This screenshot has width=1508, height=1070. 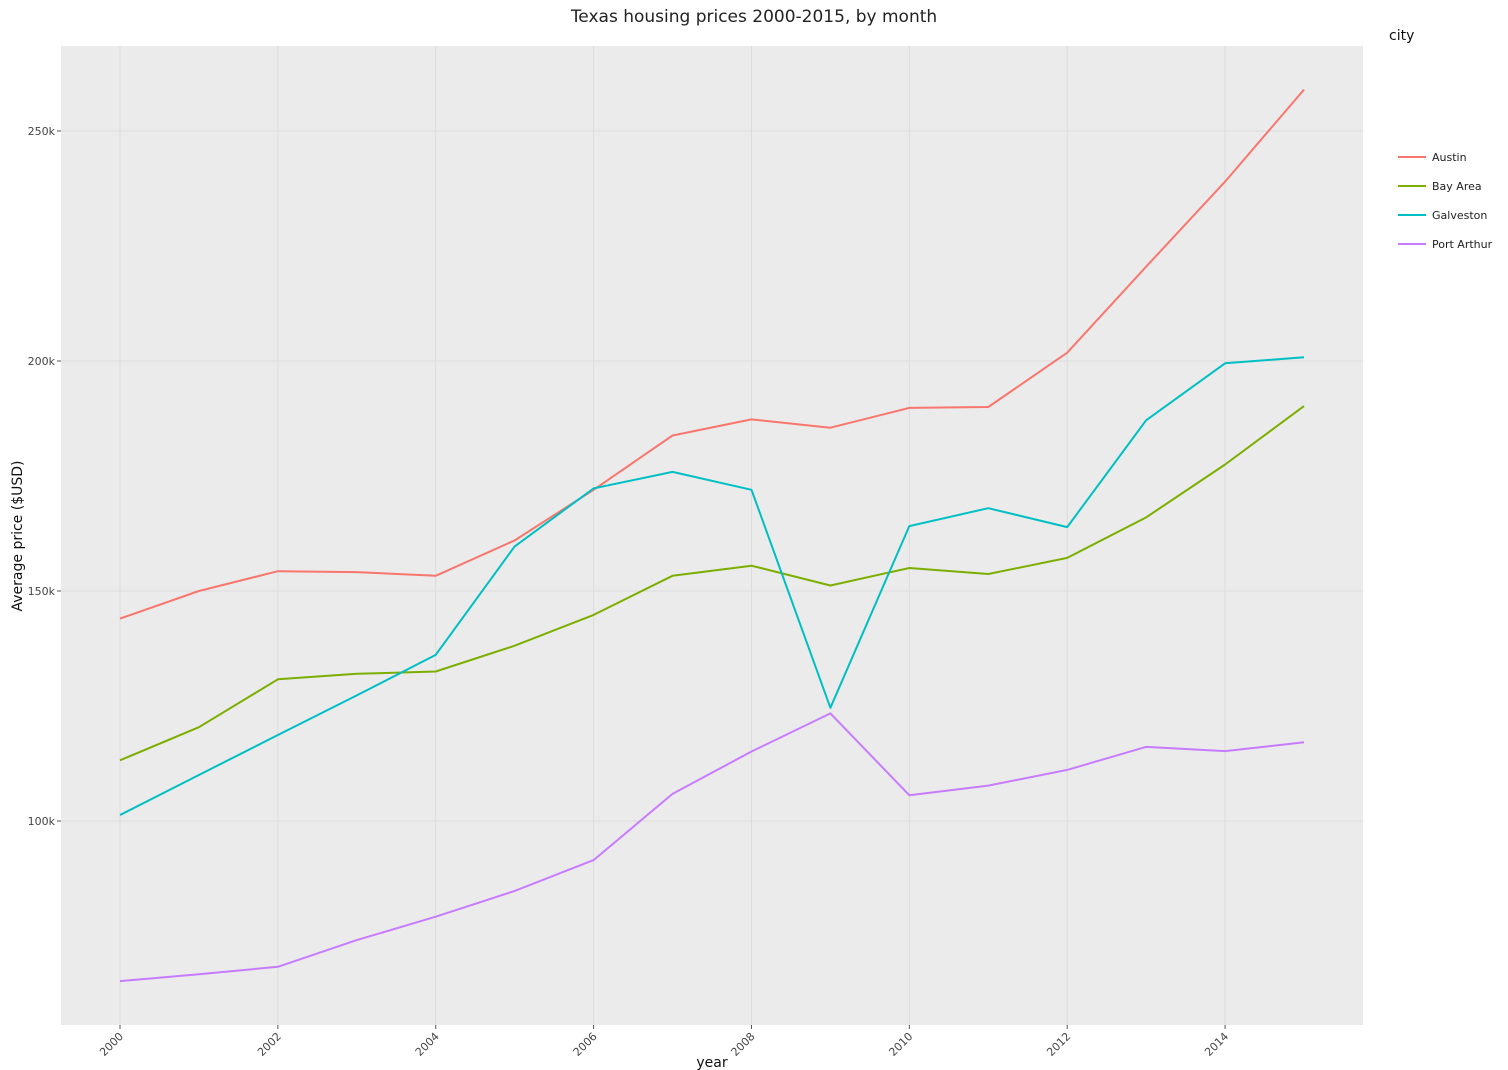 I want to click on legend-label-galveston: Galveston, so click(x=1459, y=215).